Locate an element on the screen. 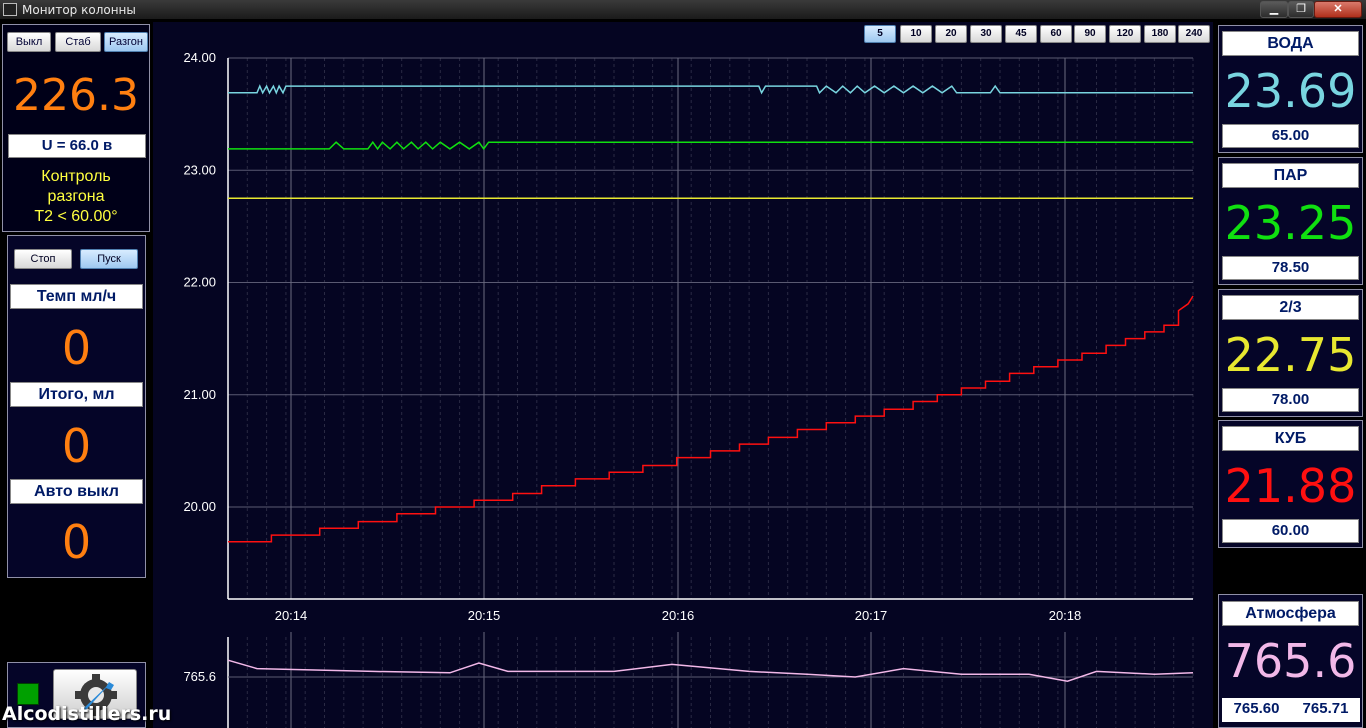 The image size is (1366, 728). rate-label: Темп мл/ч is located at coordinates (76, 296).